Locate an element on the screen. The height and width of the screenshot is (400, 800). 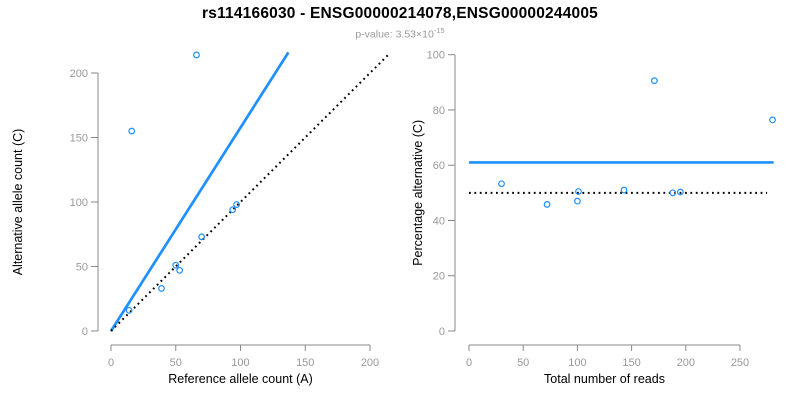
y-tick-label: 20 is located at coordinates (439, 277).